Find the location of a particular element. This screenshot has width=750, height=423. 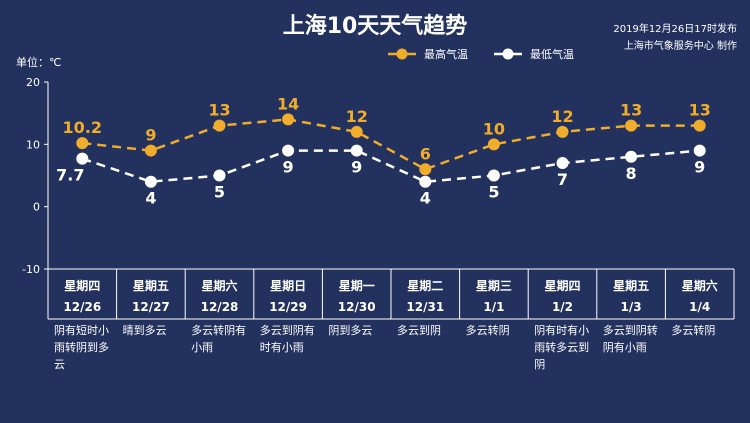

series-markers is located at coordinates (391, 150).